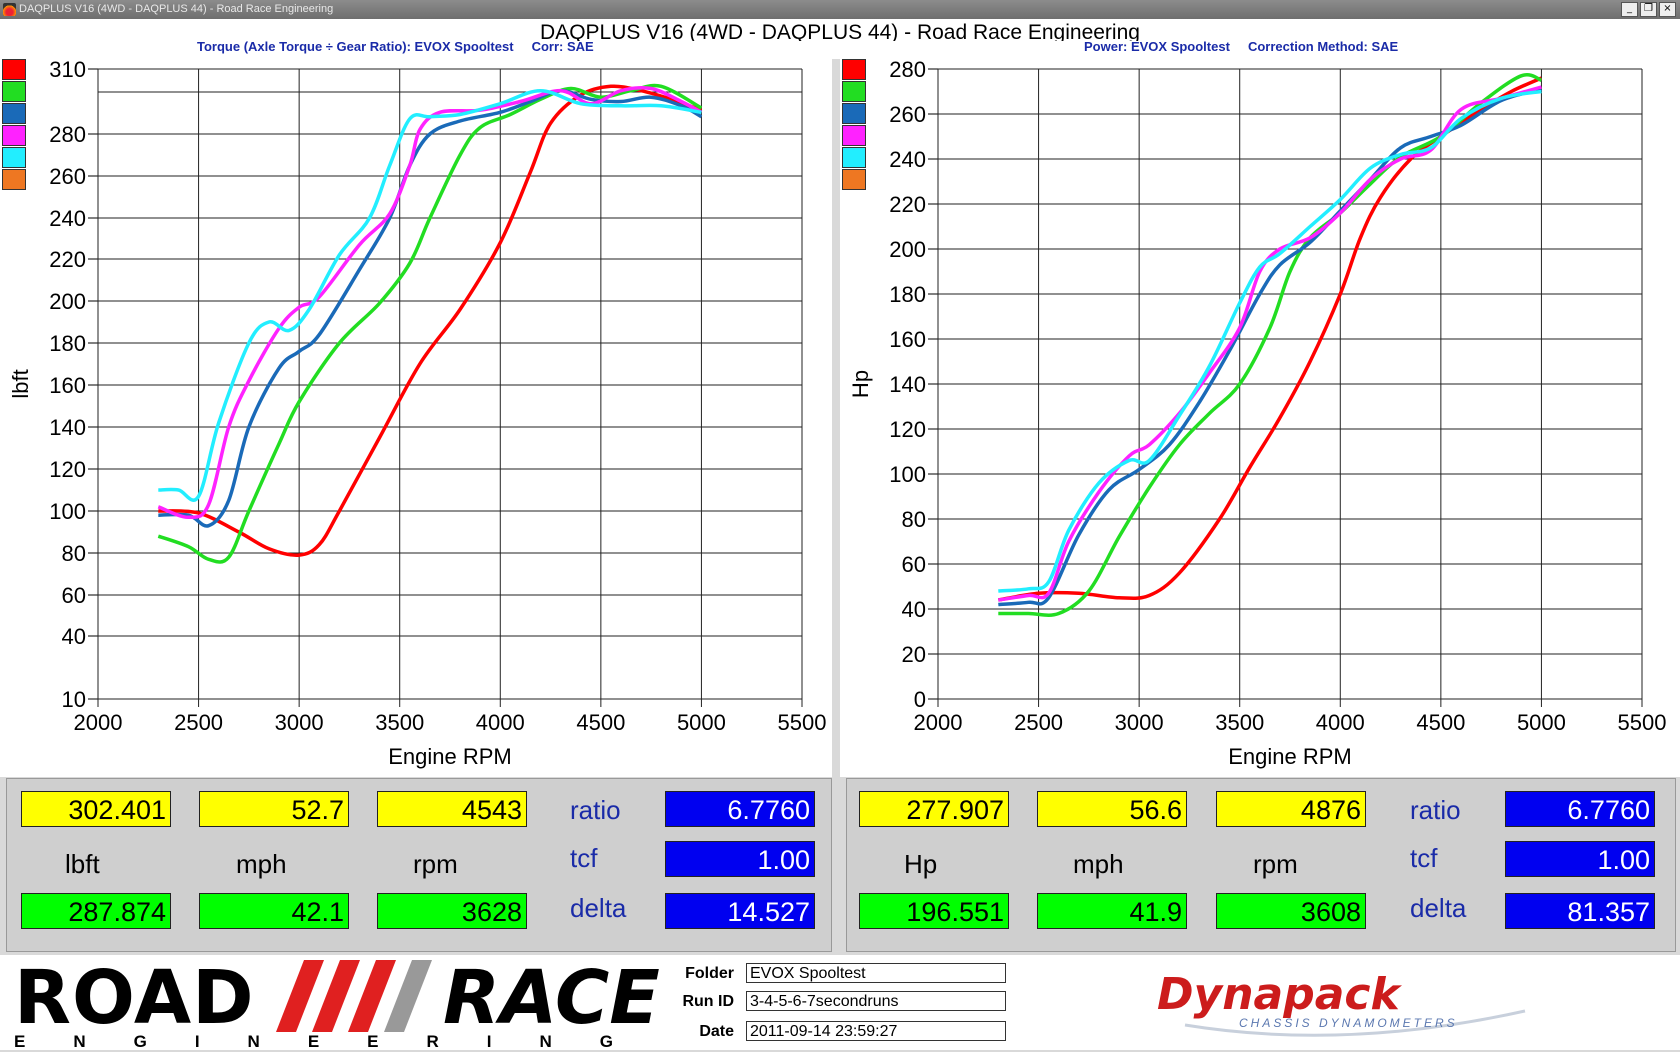 Image resolution: width=1680 pixels, height=1052 pixels. Describe the element at coordinates (82, 864) in the screenshot. I see `unit-label-lbft: lbft` at that location.